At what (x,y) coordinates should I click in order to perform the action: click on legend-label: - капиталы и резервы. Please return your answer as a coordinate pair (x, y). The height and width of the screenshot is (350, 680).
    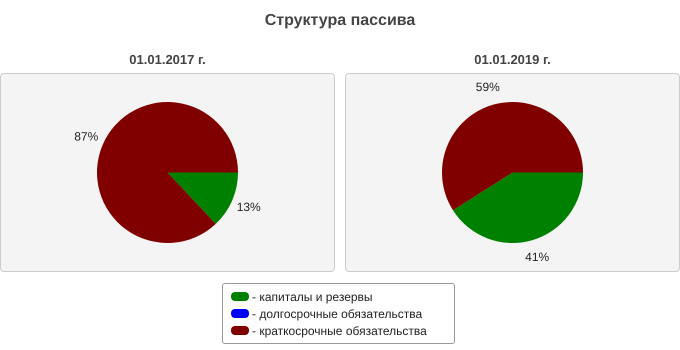
    Looking at the image, I should click on (312, 297).